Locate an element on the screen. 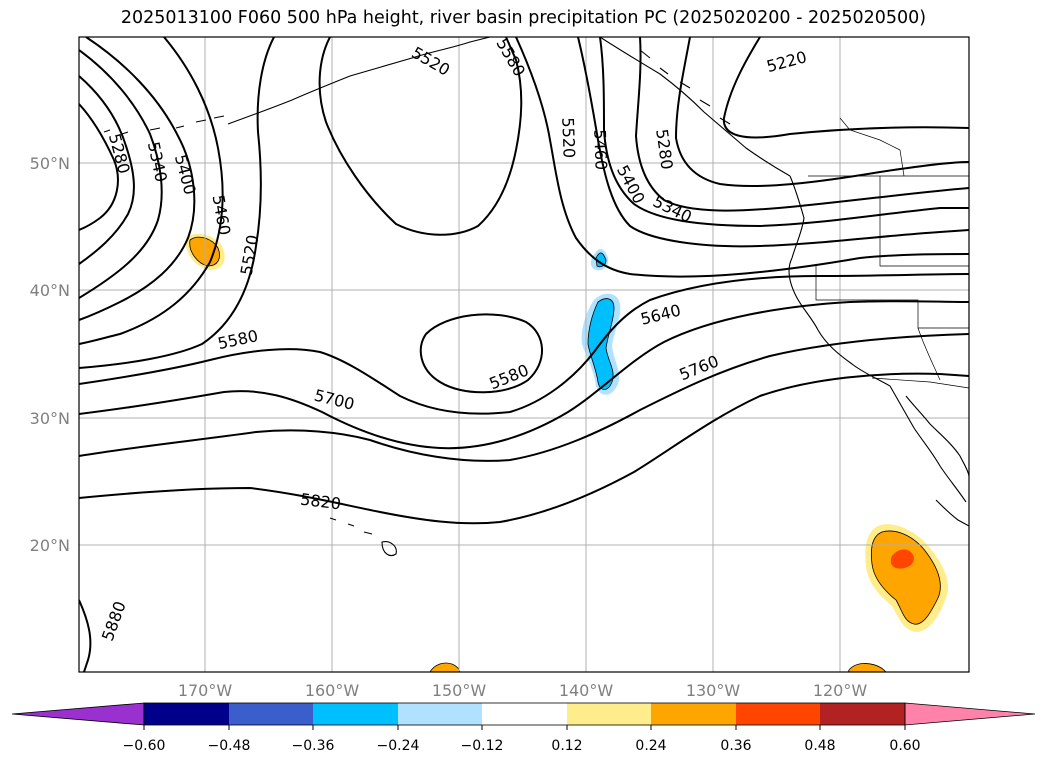 Image resolution: width=1047 pixels, height=765 pixels. lat-label: 20°N is located at coordinates (50, 545).